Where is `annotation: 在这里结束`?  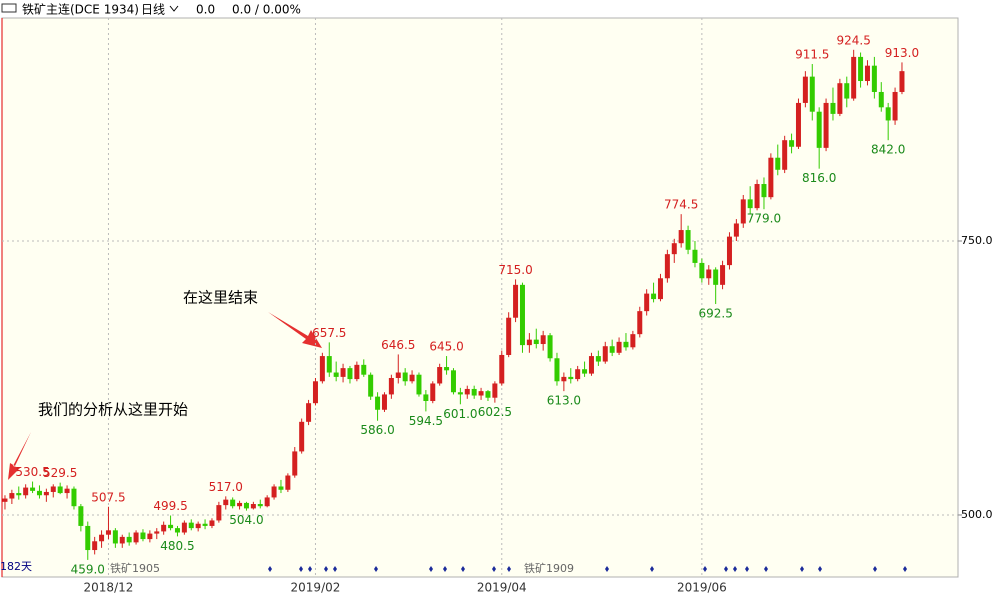
annotation: 在这里结束 is located at coordinates (220, 298).